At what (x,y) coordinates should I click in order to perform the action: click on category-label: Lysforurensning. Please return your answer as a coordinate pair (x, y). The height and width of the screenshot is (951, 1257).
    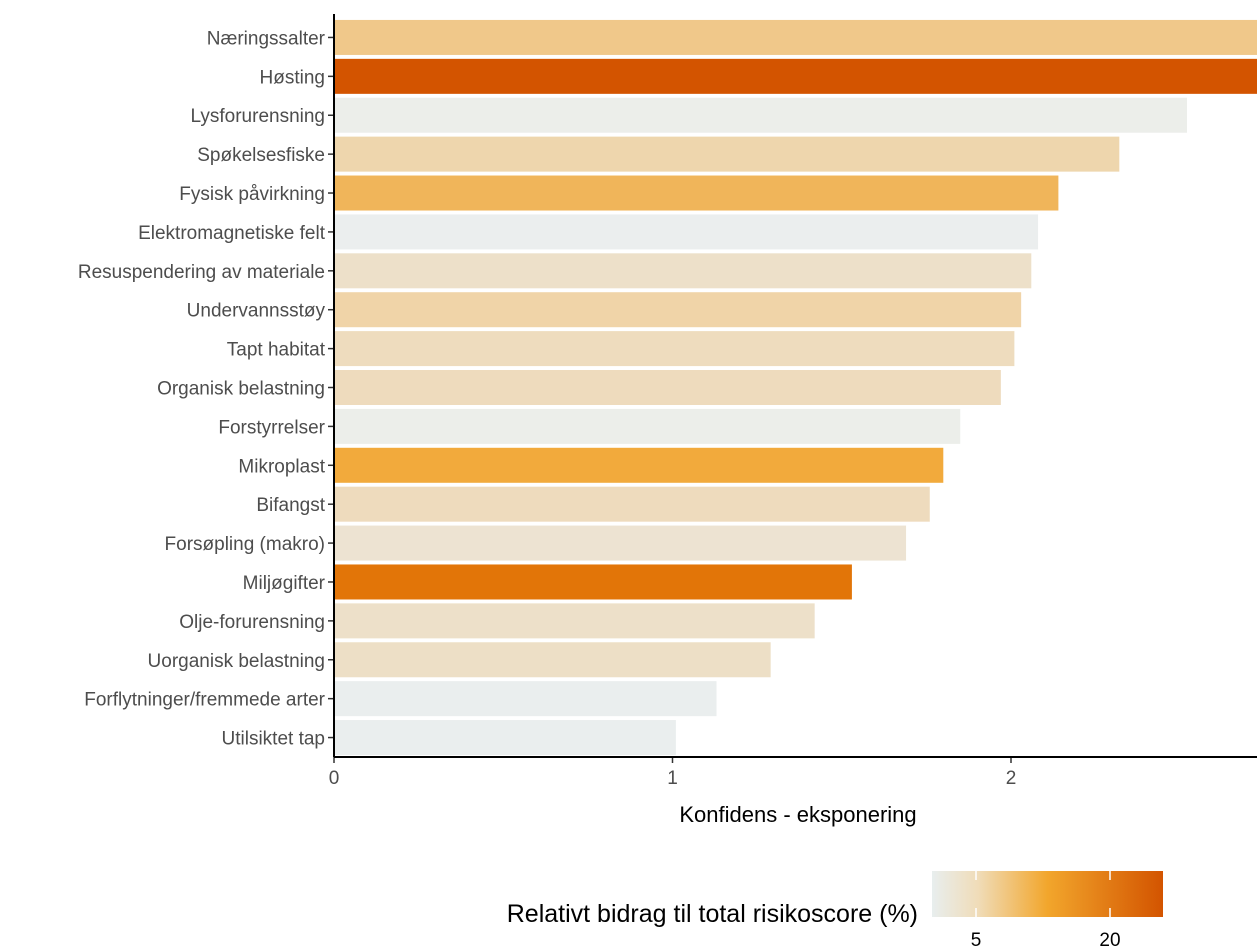
    Looking at the image, I should click on (258, 116).